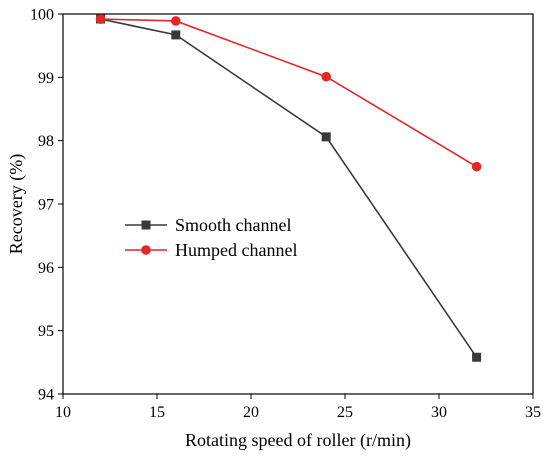 Image resolution: width=550 pixels, height=458 pixels. Describe the element at coordinates (439, 412) in the screenshot. I see `x-tick-label: 30` at that location.